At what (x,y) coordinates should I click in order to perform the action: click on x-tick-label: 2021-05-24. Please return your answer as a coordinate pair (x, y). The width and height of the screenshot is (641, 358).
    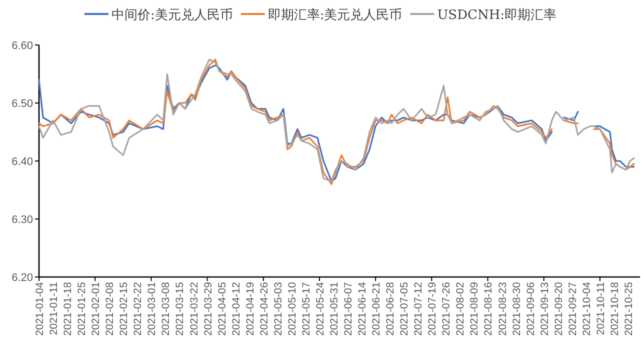
    Looking at the image, I should click on (320, 309).